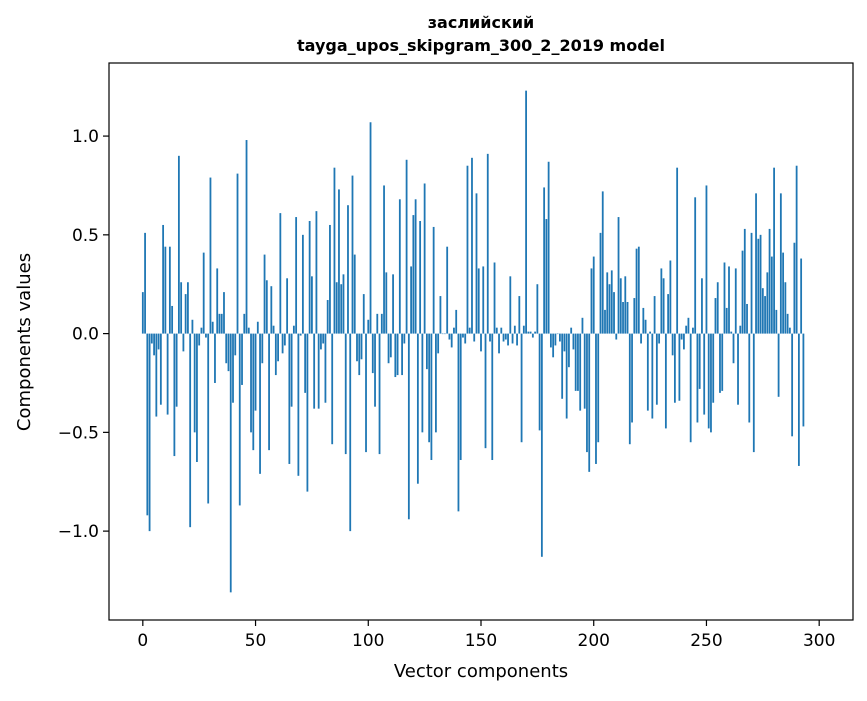 The width and height of the screenshot is (867, 701). I want to click on chart-title-line-2: tayga_upos_skipgram_300_2_2019 model, so click(481, 45).